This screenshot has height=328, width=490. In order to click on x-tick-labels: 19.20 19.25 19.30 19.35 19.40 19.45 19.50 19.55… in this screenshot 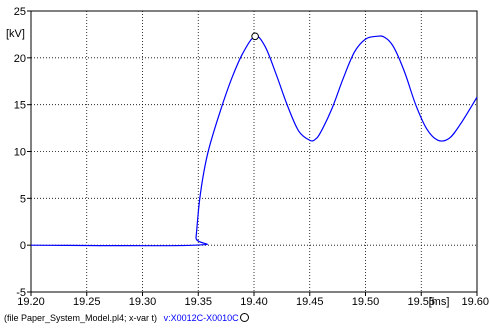, I will do `click(253, 302)`.